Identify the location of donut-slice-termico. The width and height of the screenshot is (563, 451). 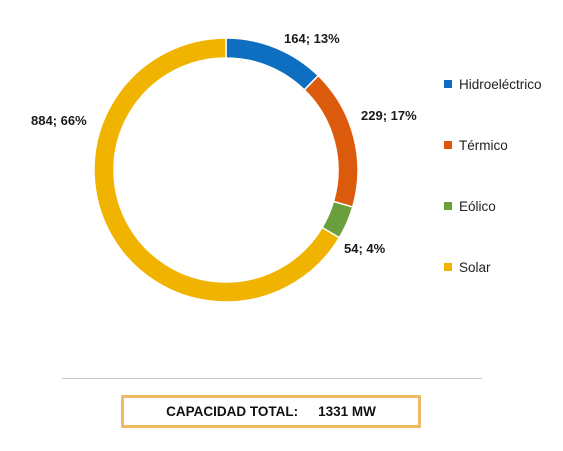
(331, 141).